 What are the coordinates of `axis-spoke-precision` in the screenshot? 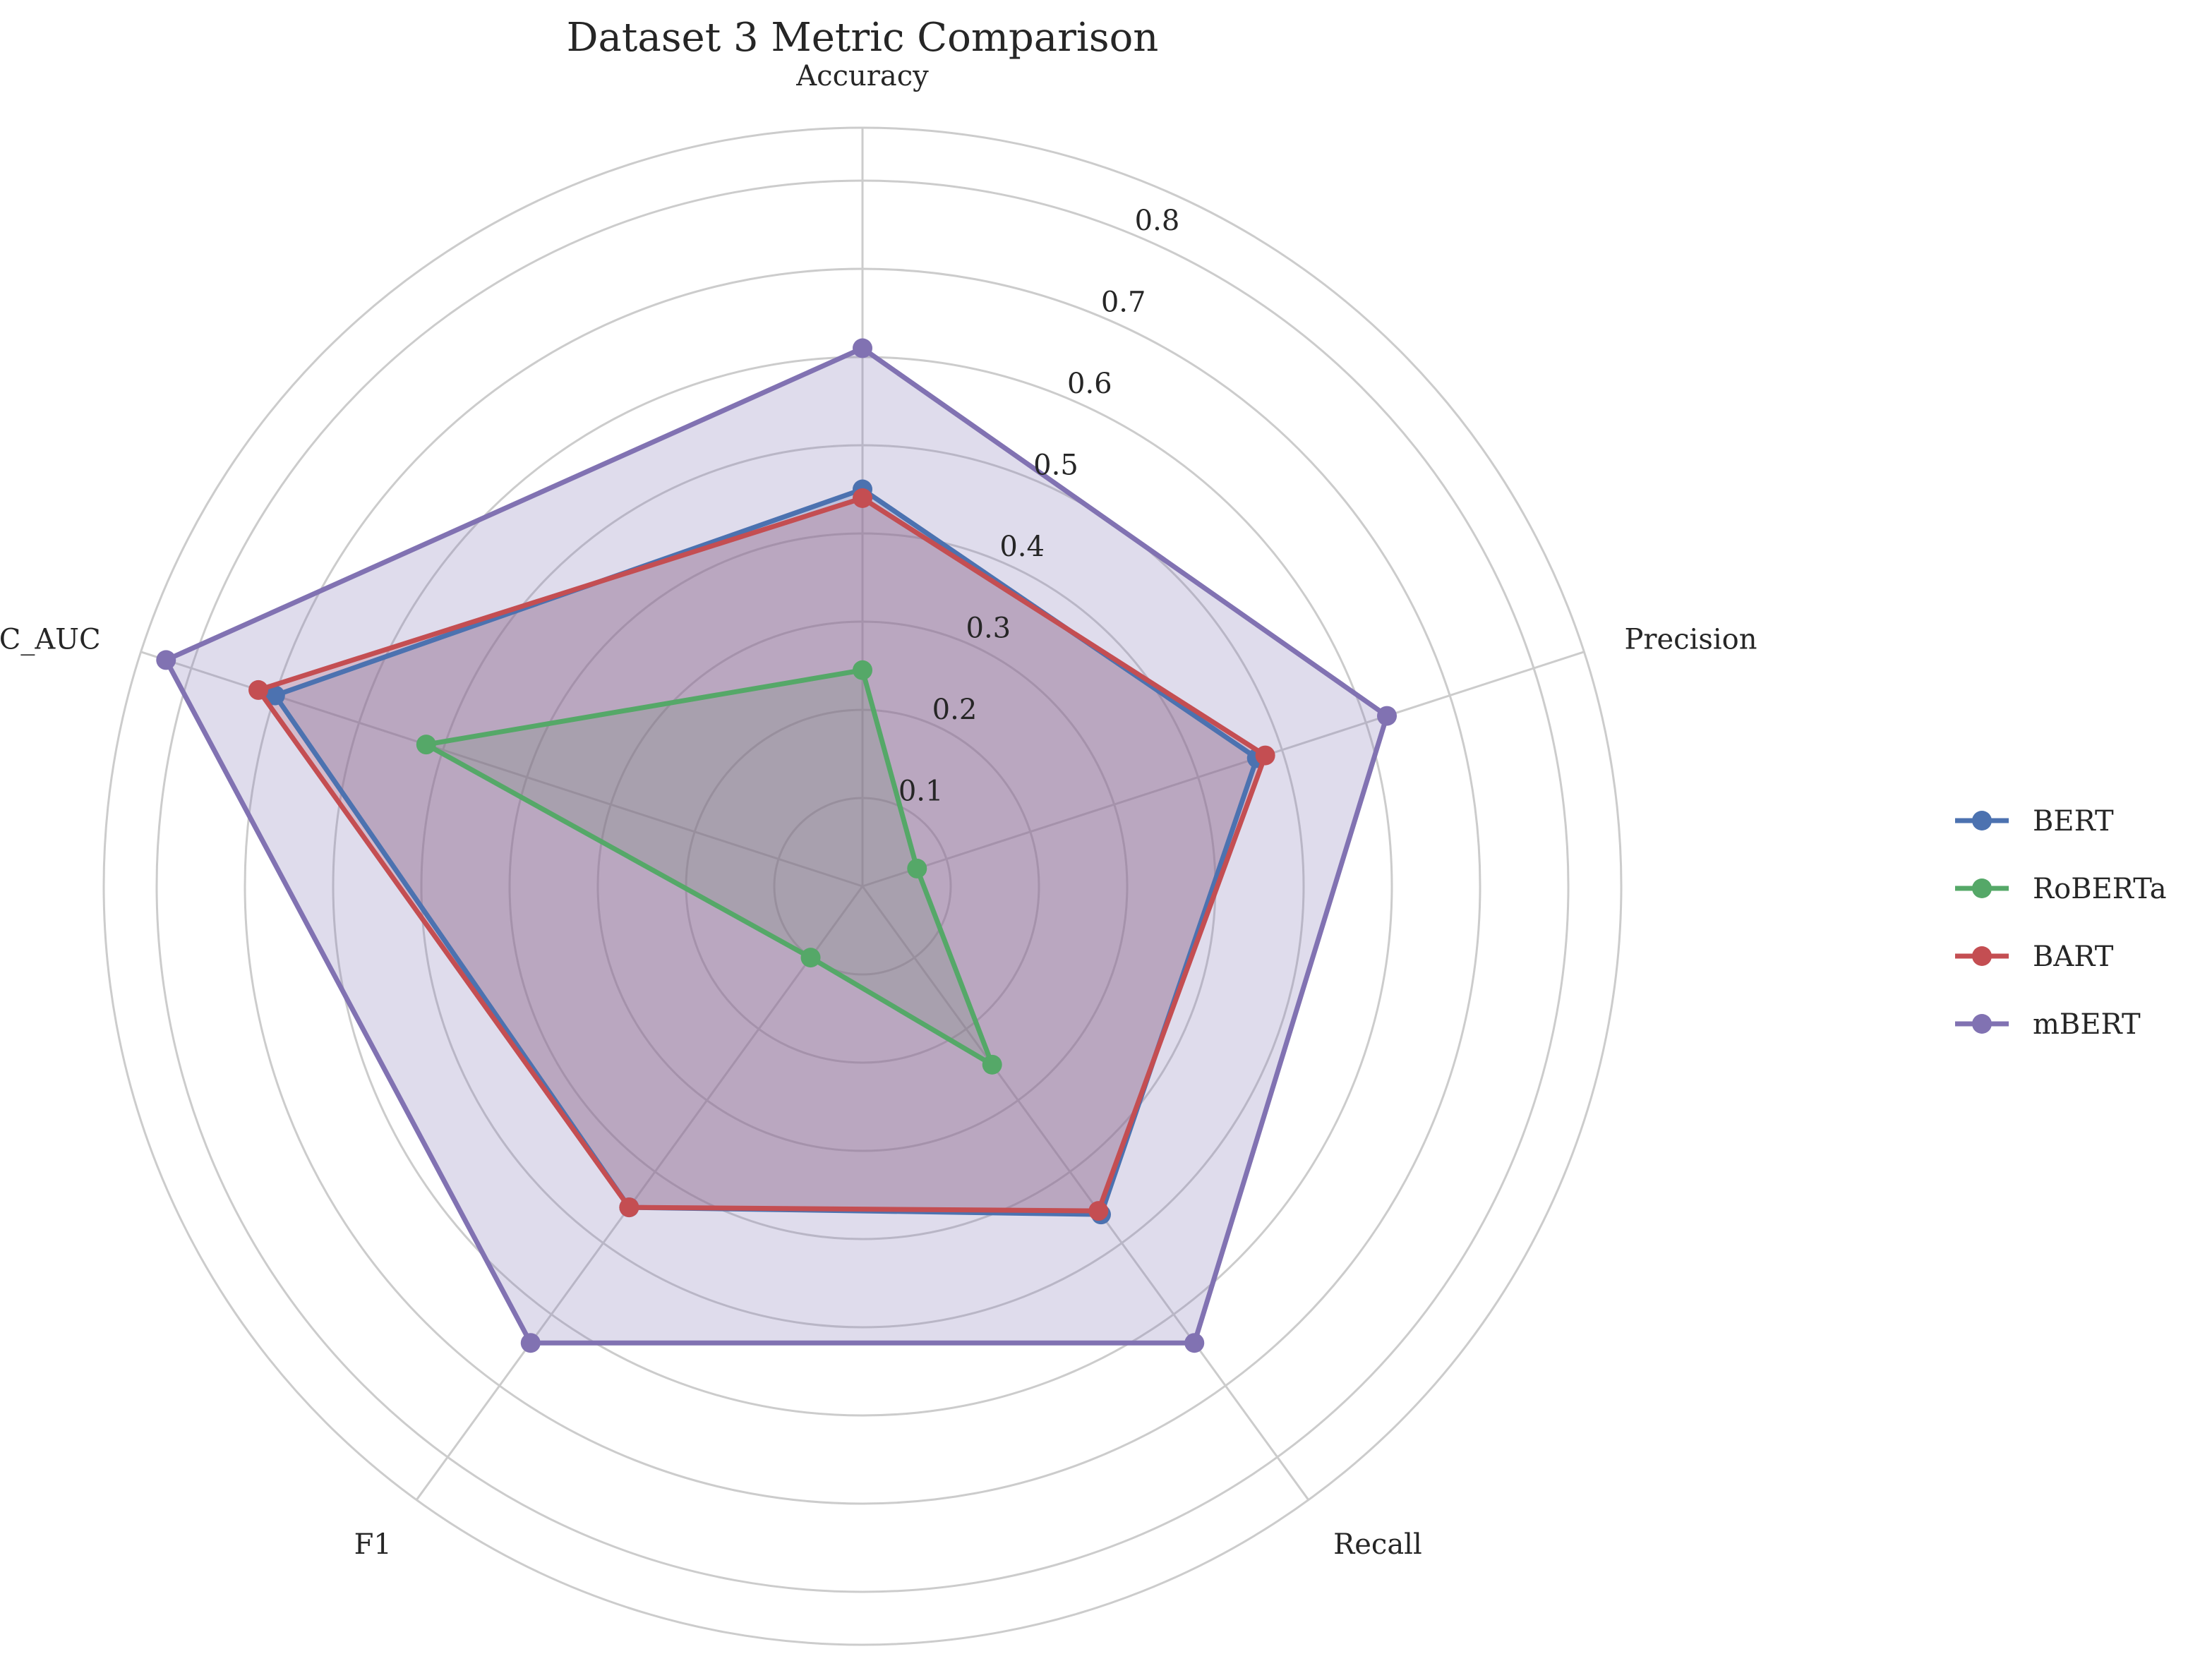 It's located at (1223, 769).